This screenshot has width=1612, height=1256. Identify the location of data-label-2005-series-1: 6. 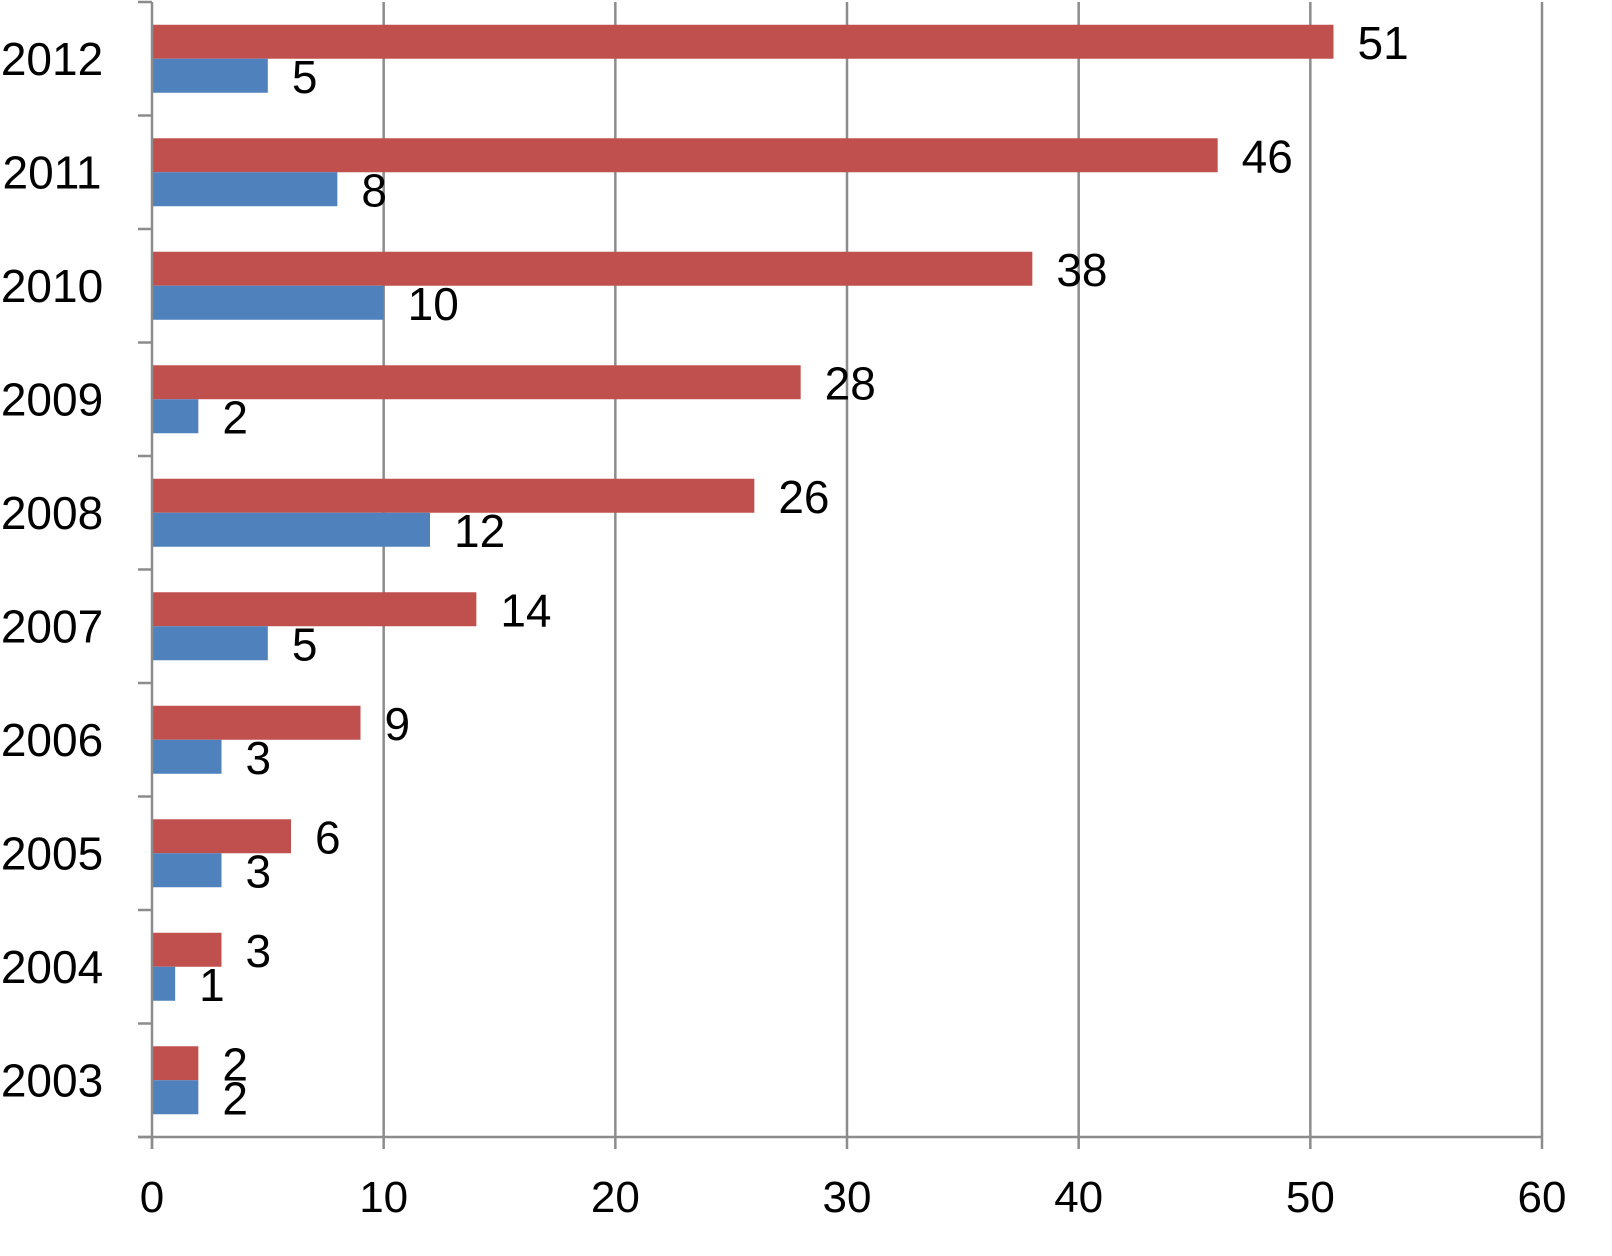
(328, 837).